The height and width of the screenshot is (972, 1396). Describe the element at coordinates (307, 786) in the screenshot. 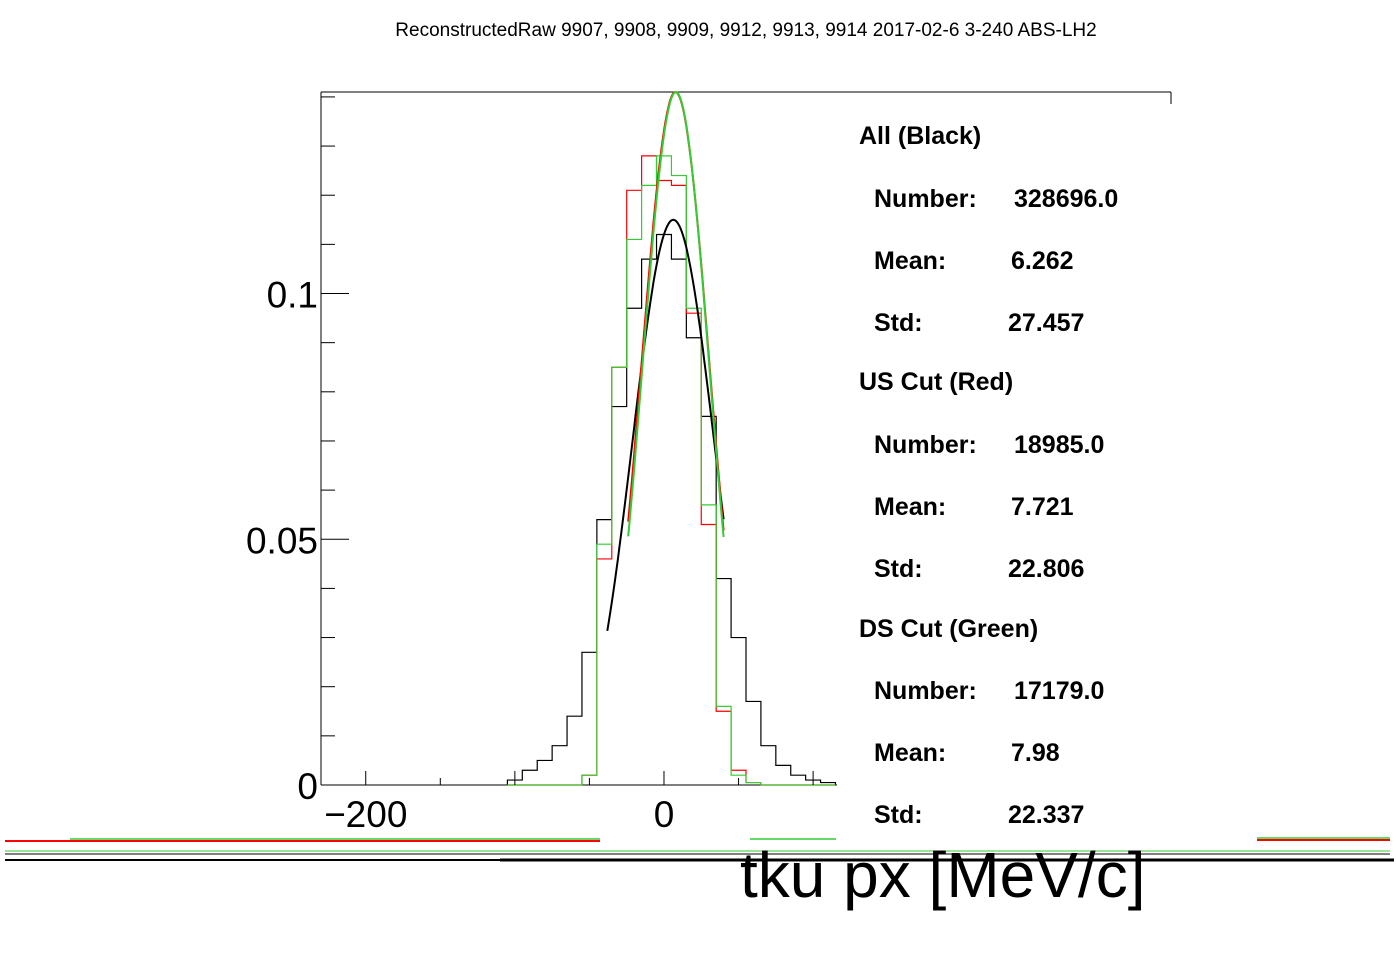

I see `y-tick-label: 0` at that location.